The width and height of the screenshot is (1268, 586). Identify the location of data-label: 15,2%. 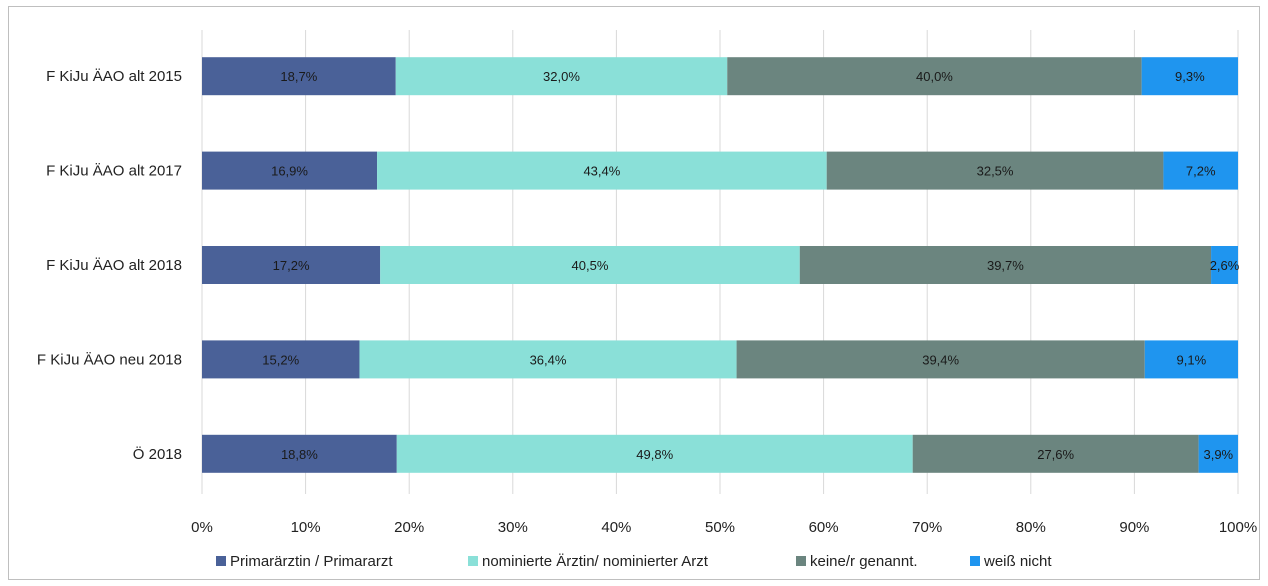
(280, 359).